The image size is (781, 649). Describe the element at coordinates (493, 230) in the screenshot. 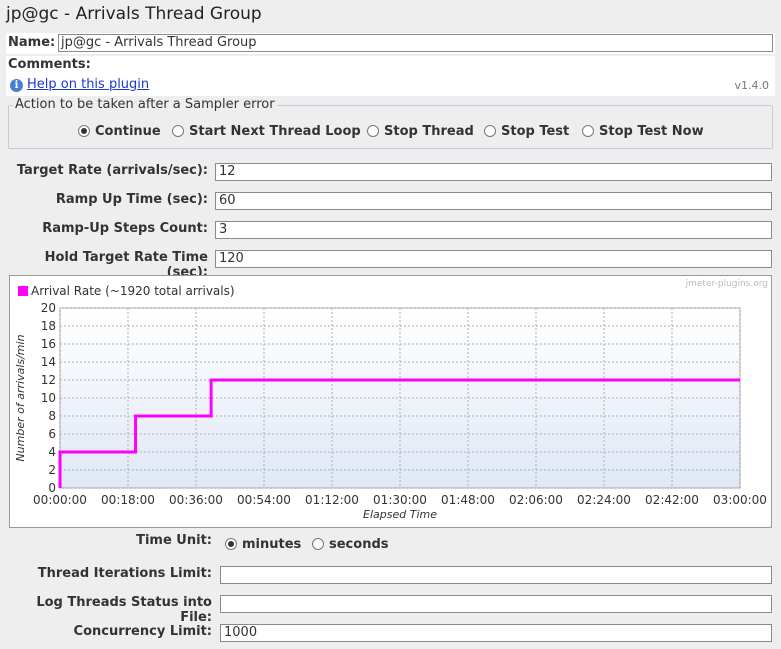

I see `ramp-up-steps-input: 3` at that location.